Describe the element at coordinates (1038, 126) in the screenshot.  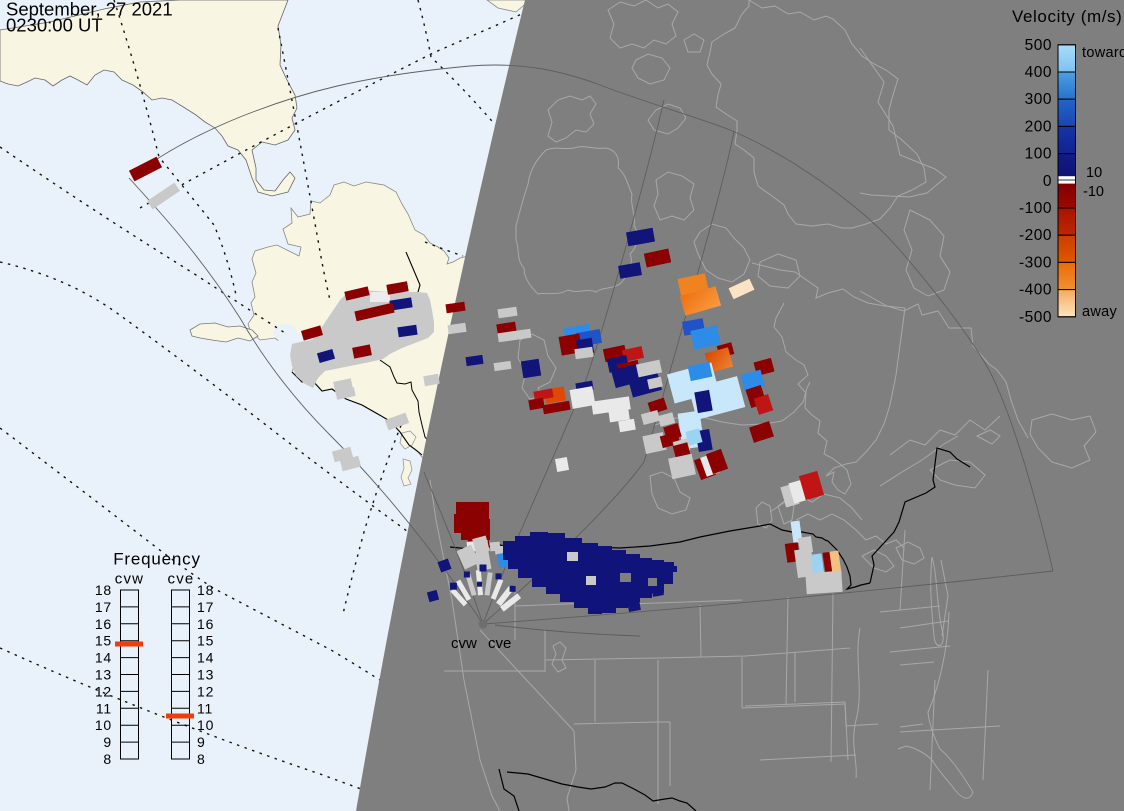
I see `svg-text: 200` at that location.